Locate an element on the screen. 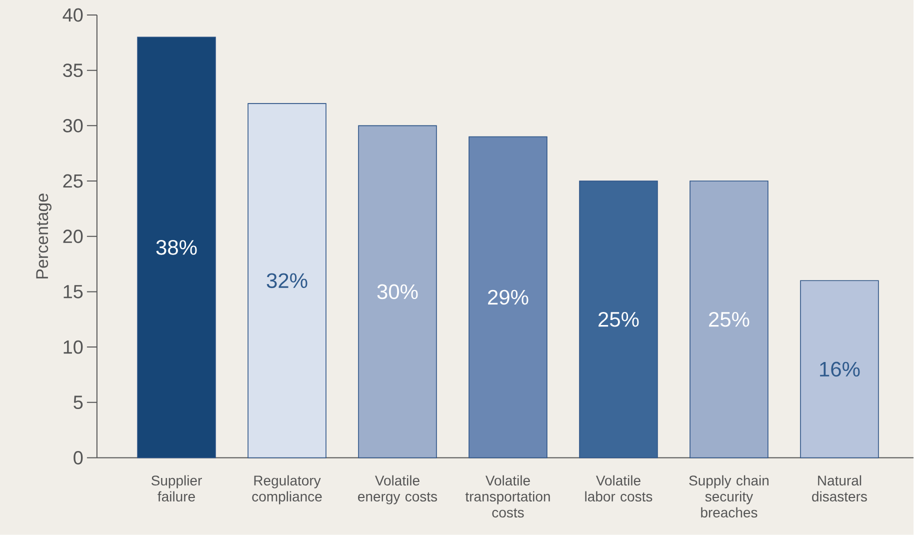  y-tick-label: 40 is located at coordinates (72, 15).